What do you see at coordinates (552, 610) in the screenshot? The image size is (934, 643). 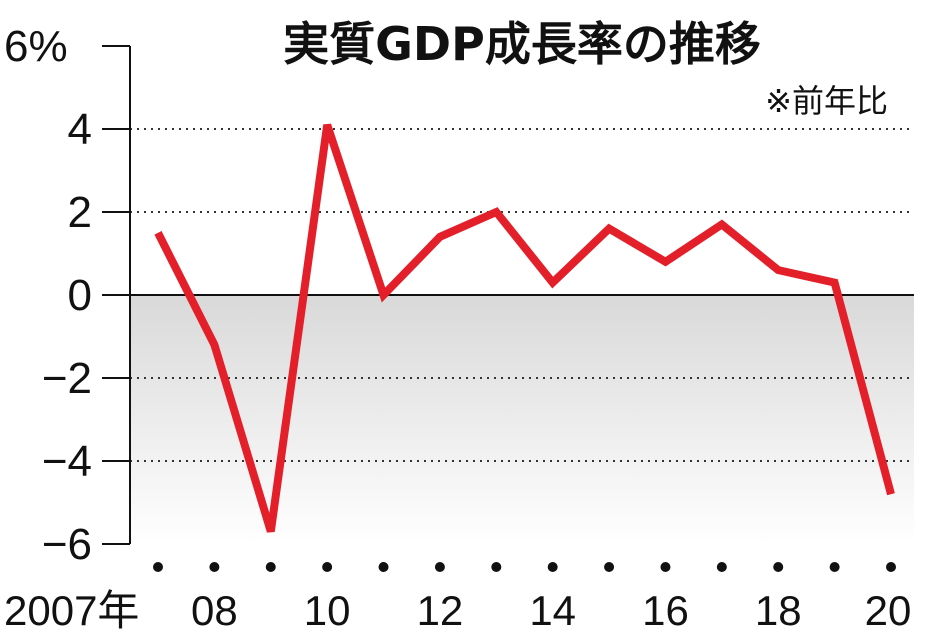 I see `x-tick-label: 14` at bounding box center [552, 610].